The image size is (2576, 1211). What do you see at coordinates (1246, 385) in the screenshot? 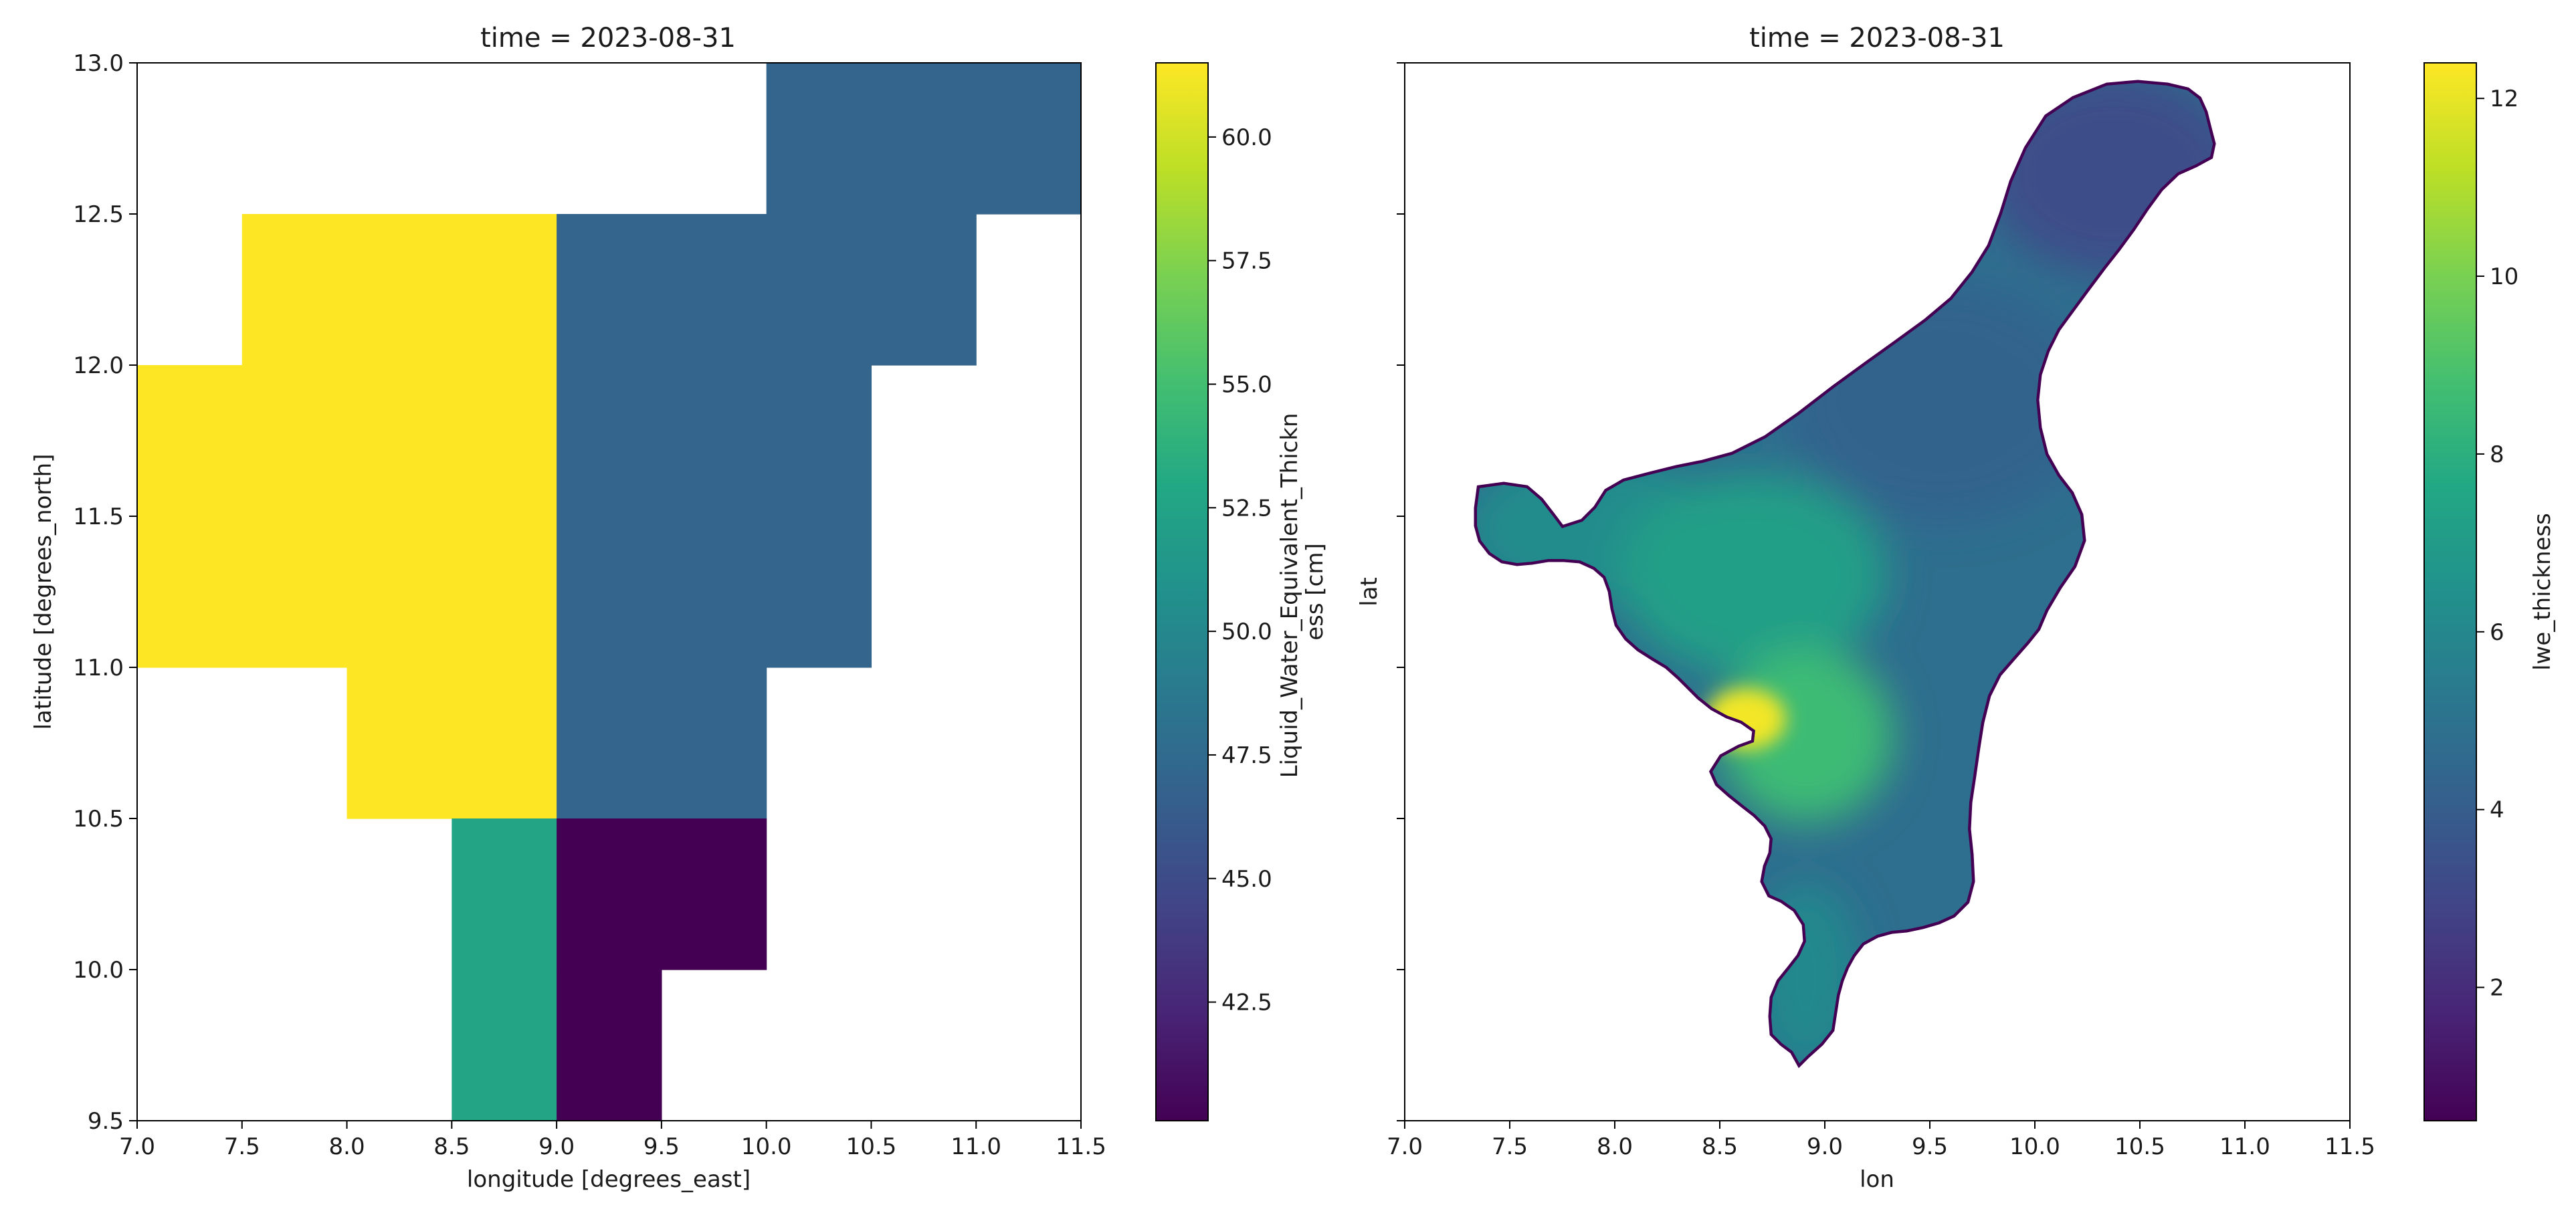
I see `left-colorbar-tick-label: 55.0` at bounding box center [1246, 385].